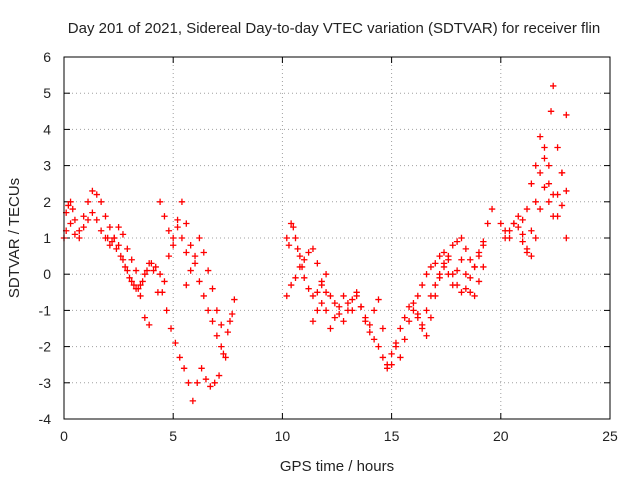 Image resolution: width=640 pixels, height=480 pixels. What do you see at coordinates (392, 436) in the screenshot?
I see `x-tick-label: 15` at bounding box center [392, 436].